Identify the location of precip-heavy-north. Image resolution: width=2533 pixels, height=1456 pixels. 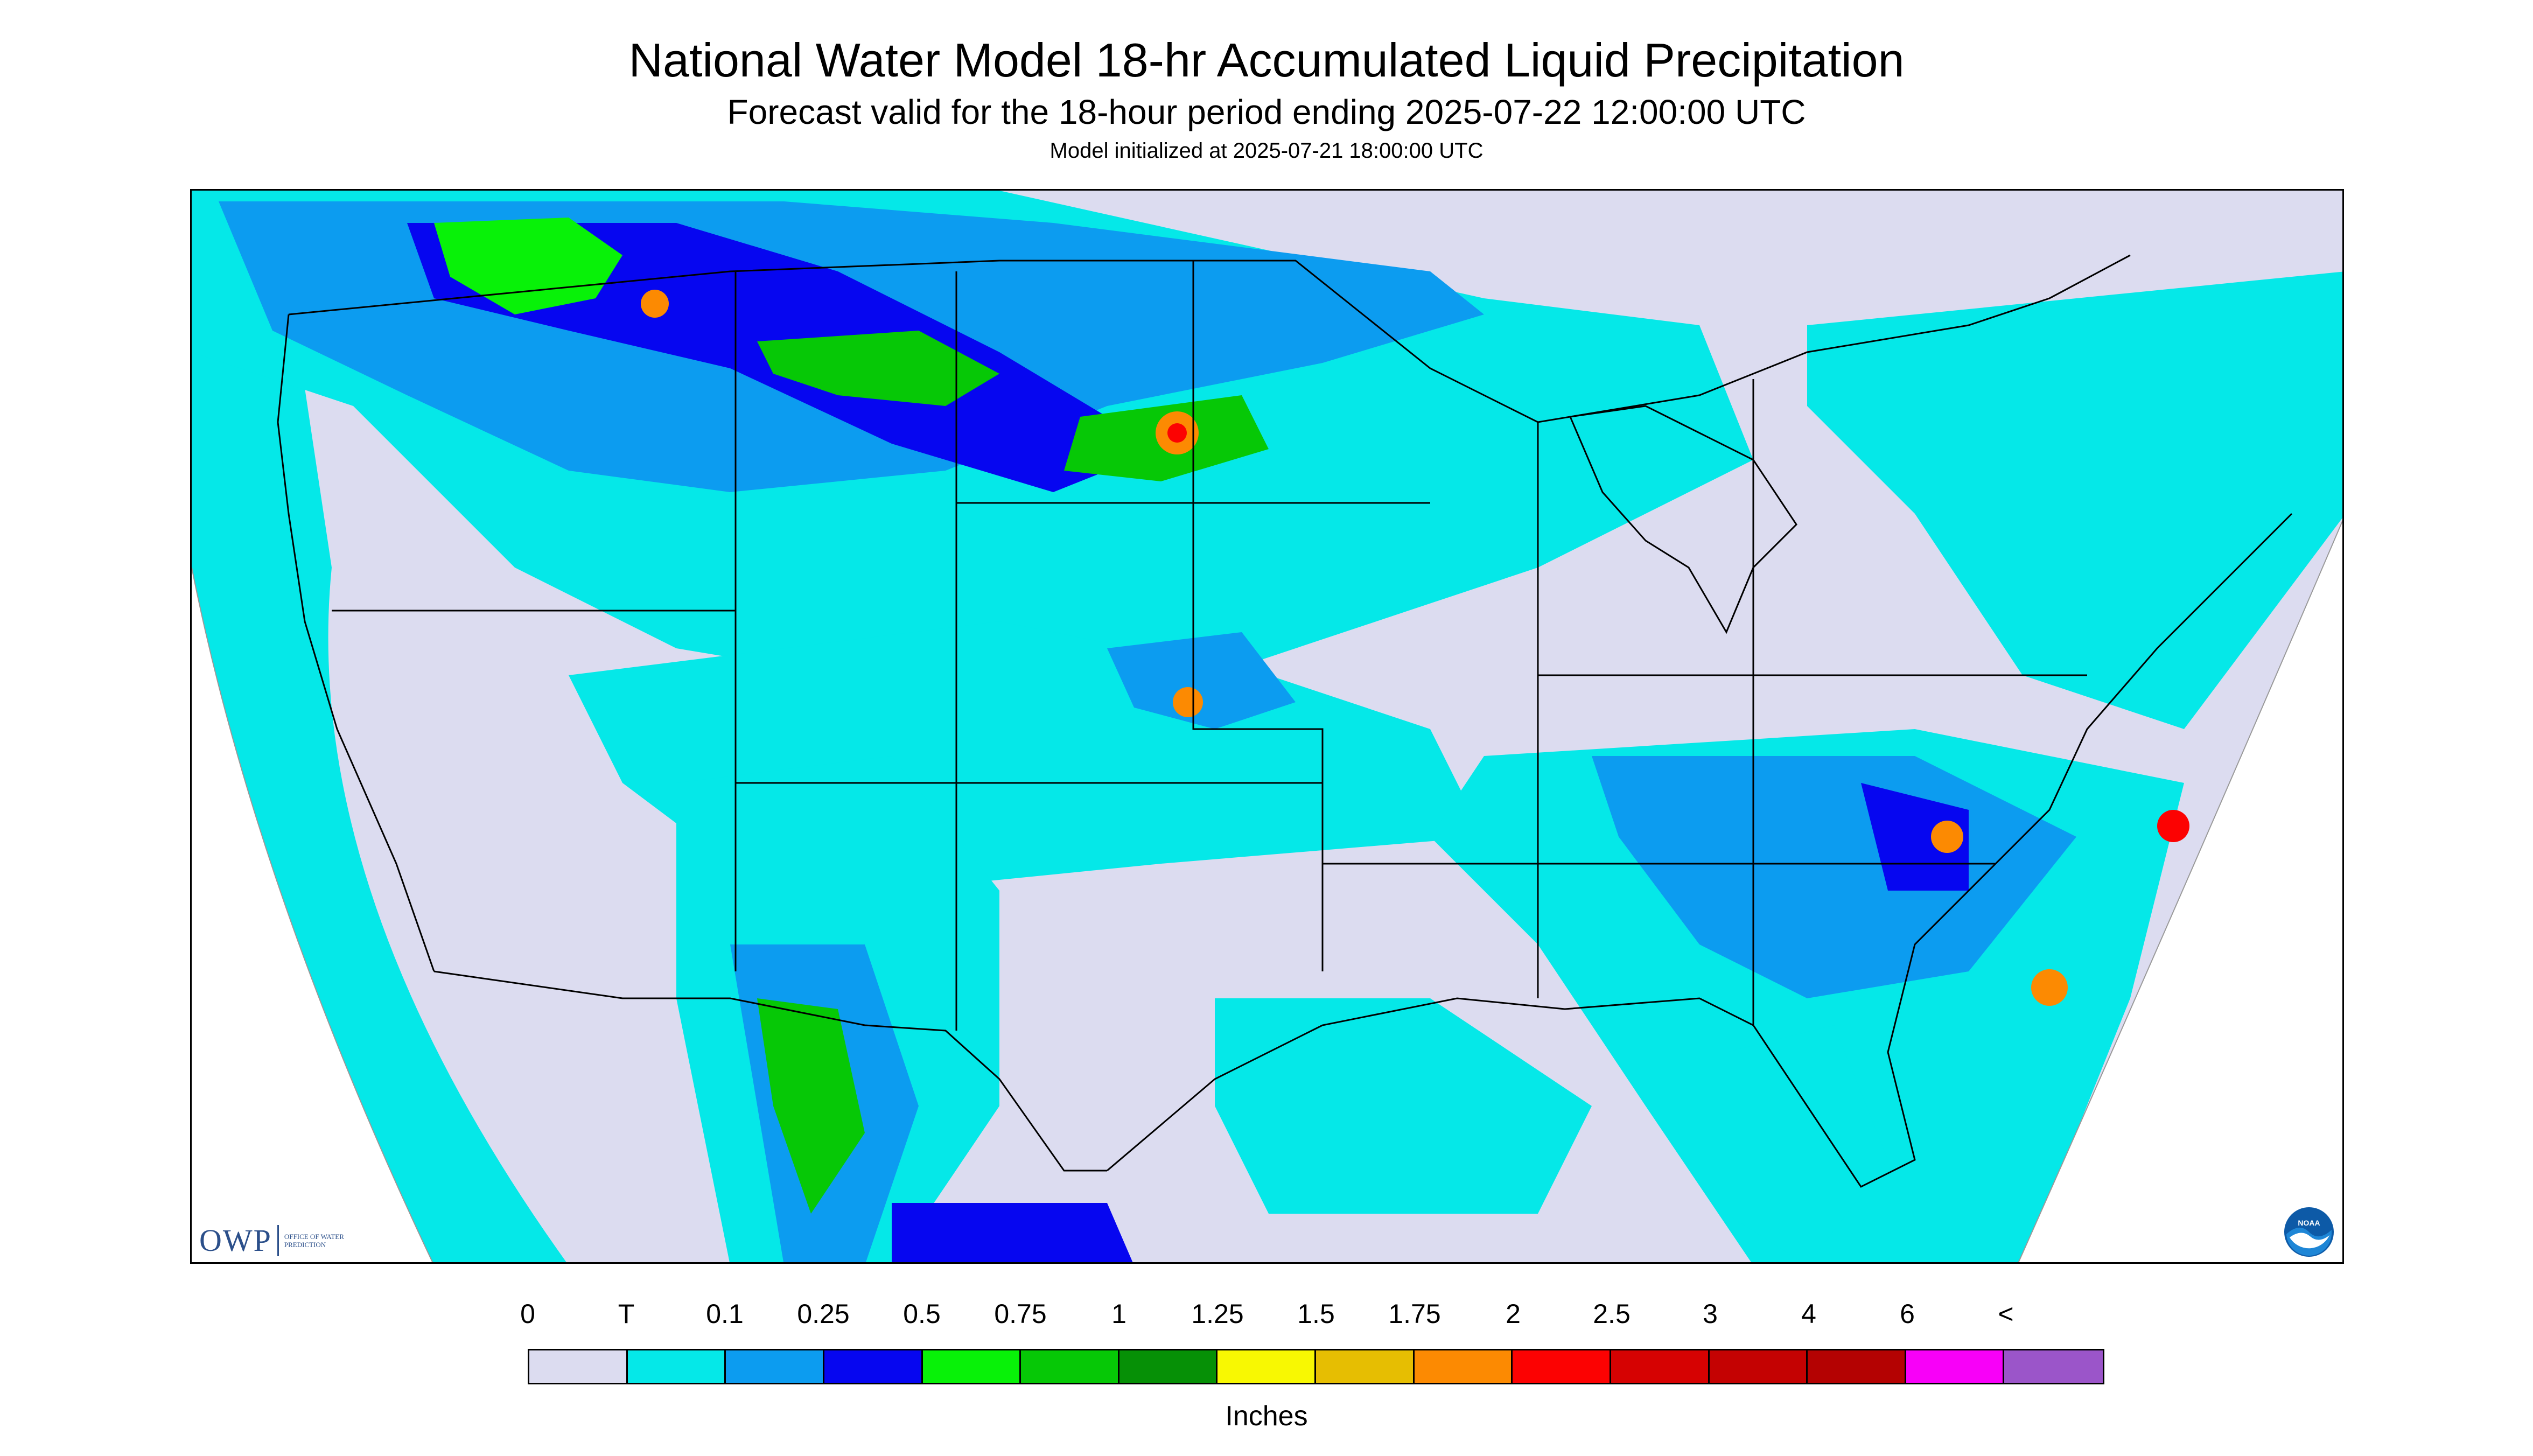
(528, 266).